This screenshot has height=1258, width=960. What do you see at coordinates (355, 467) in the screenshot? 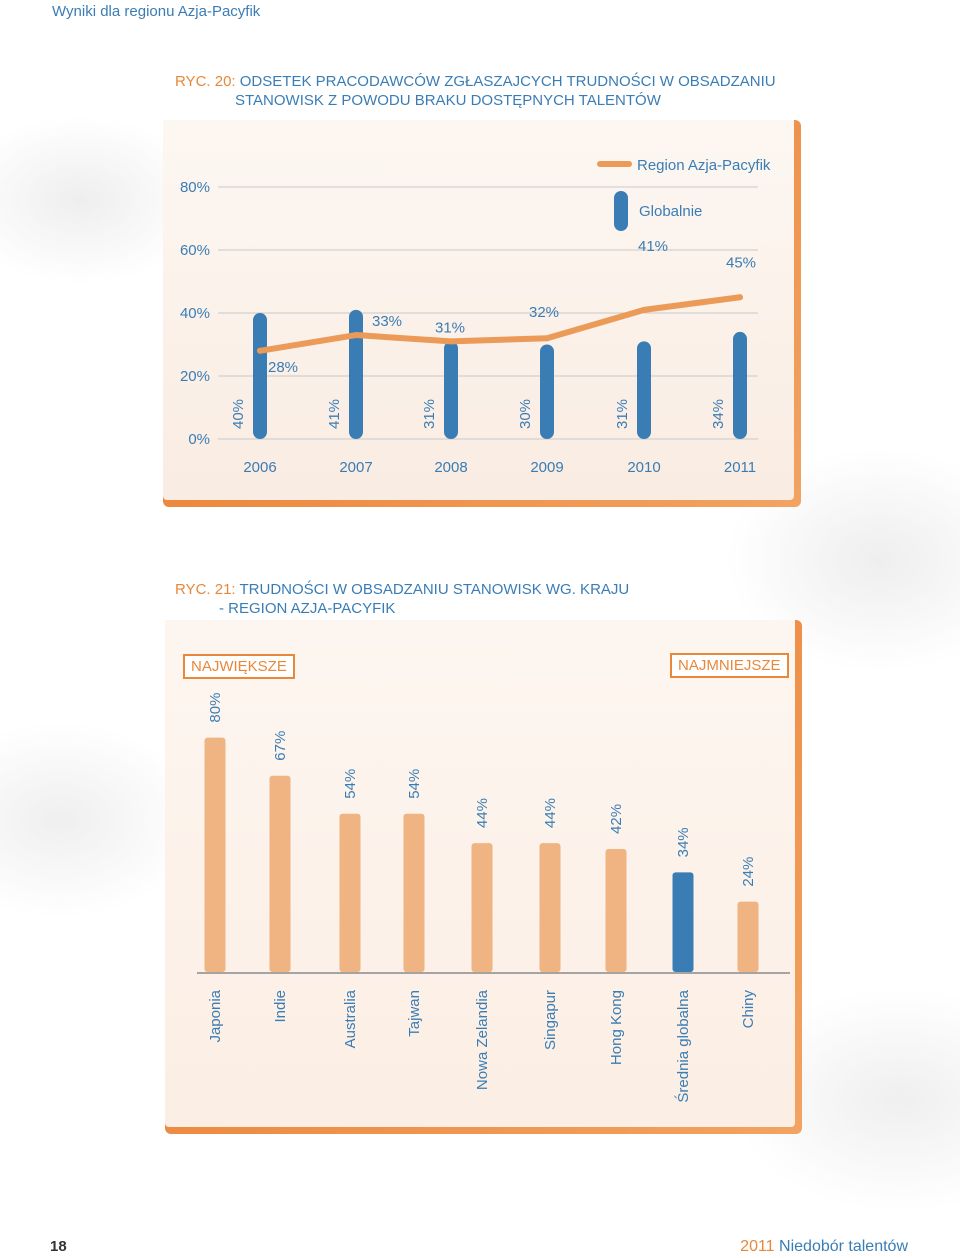
I see `x-category-label: 2007` at bounding box center [355, 467].